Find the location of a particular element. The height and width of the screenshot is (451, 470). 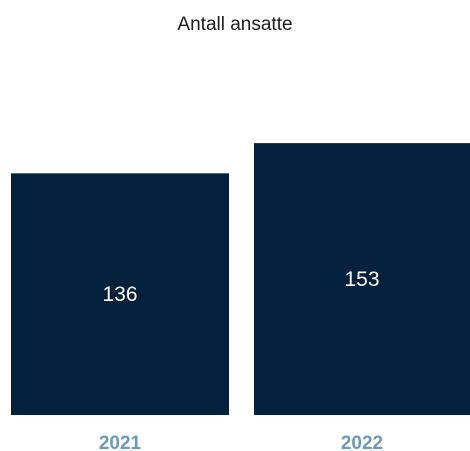

category-label-2021: 2021 is located at coordinates (120, 442).